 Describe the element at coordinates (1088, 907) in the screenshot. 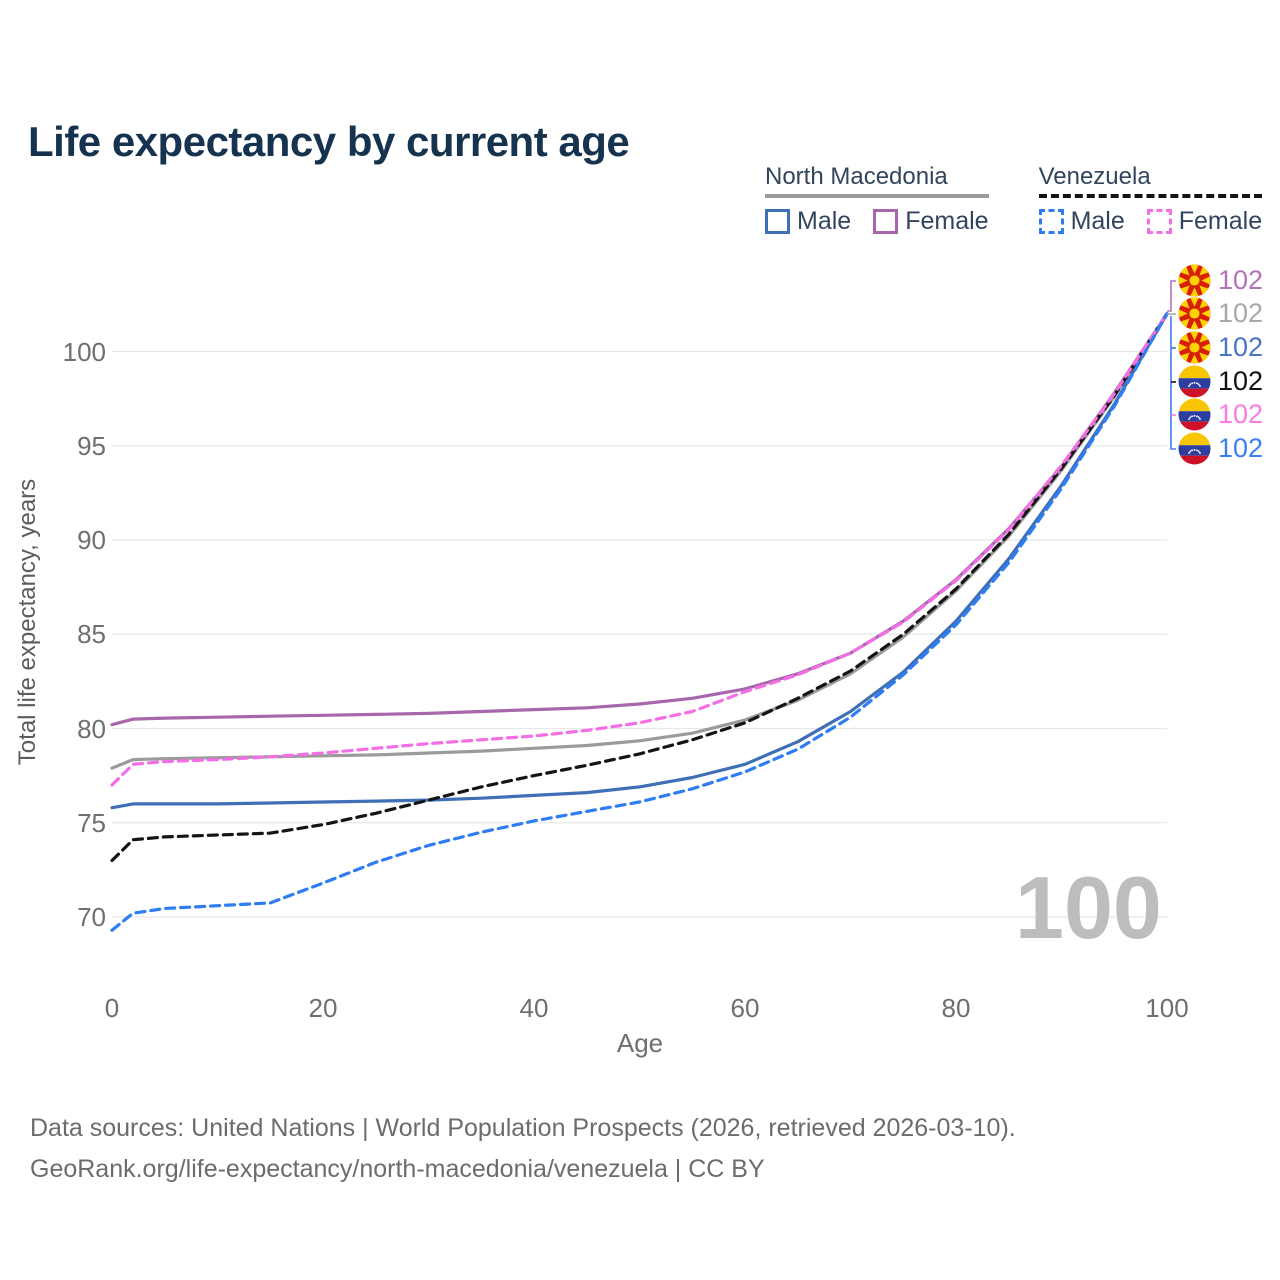

I see `age-counter-watermark: 100` at that location.